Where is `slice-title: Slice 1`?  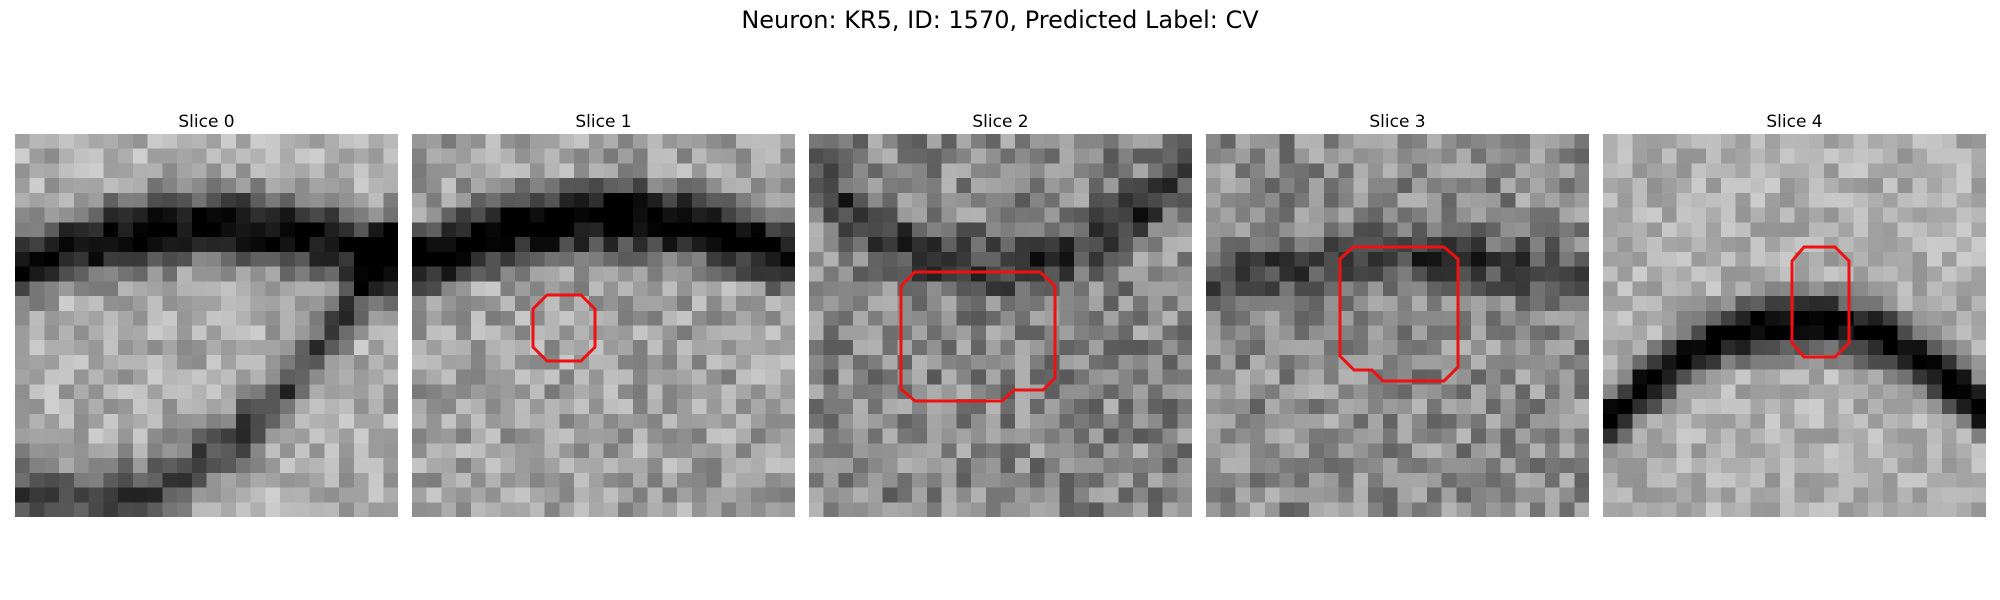 slice-title: Slice 1 is located at coordinates (603, 122).